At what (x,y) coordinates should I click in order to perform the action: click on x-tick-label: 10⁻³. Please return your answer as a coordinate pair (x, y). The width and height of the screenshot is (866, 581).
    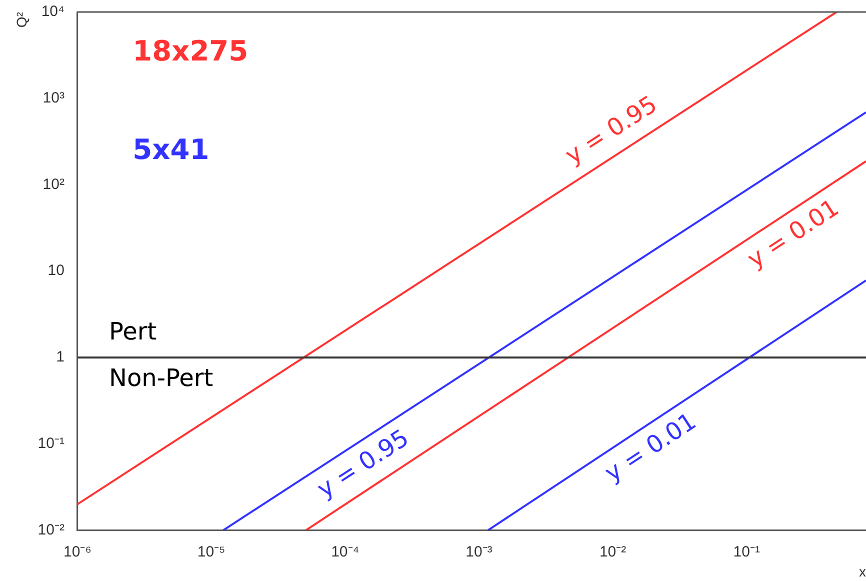
    Looking at the image, I should click on (479, 551).